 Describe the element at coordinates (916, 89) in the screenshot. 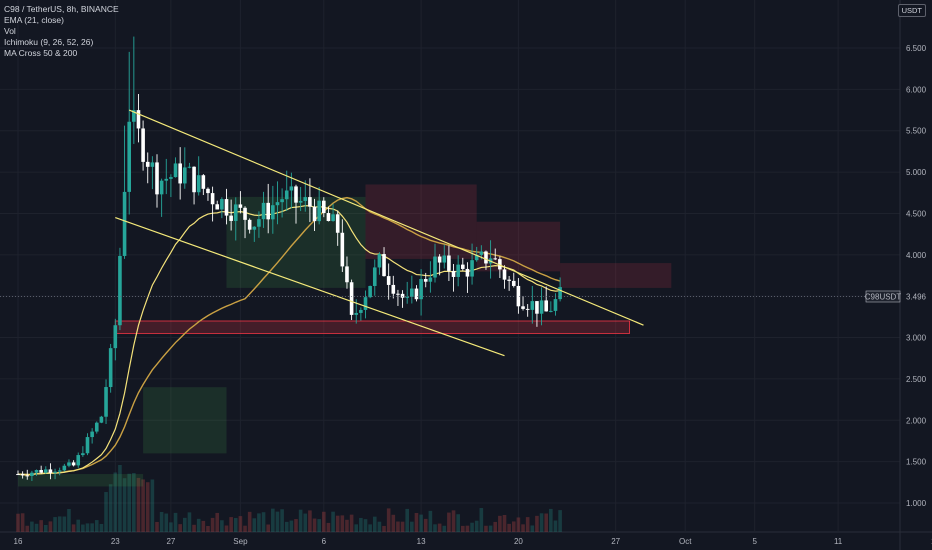

I see `price-tick-label: 6.000` at that location.